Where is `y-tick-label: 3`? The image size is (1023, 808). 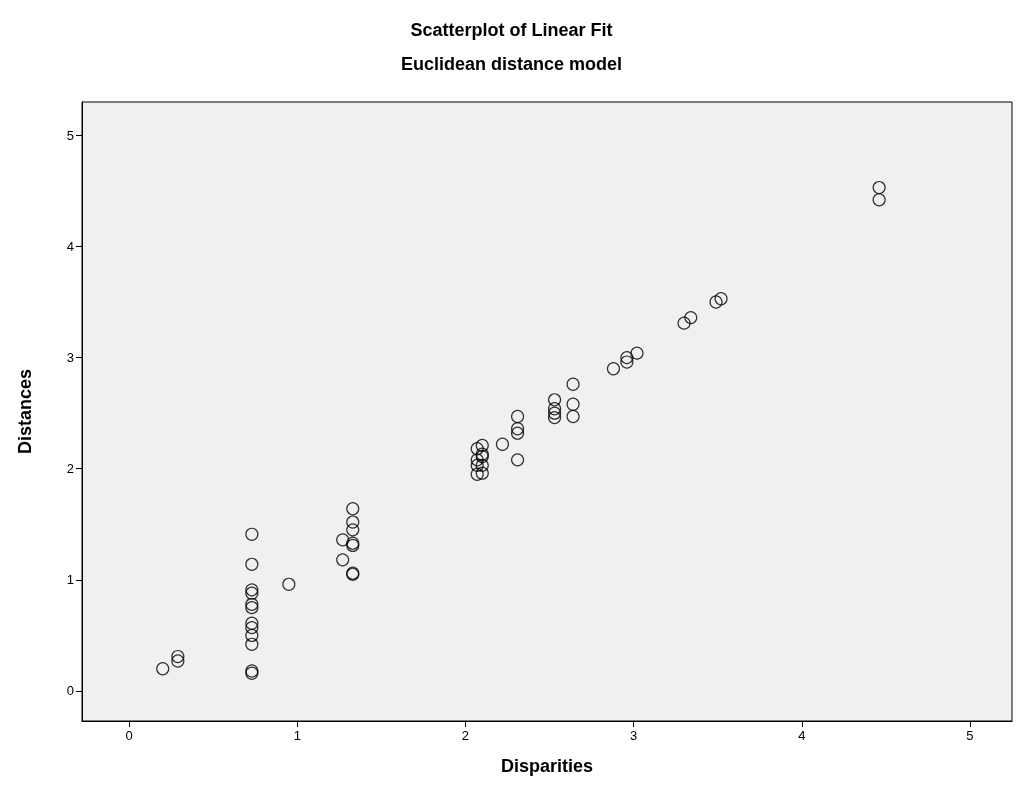 y-tick-label: 3 is located at coordinates (70, 358).